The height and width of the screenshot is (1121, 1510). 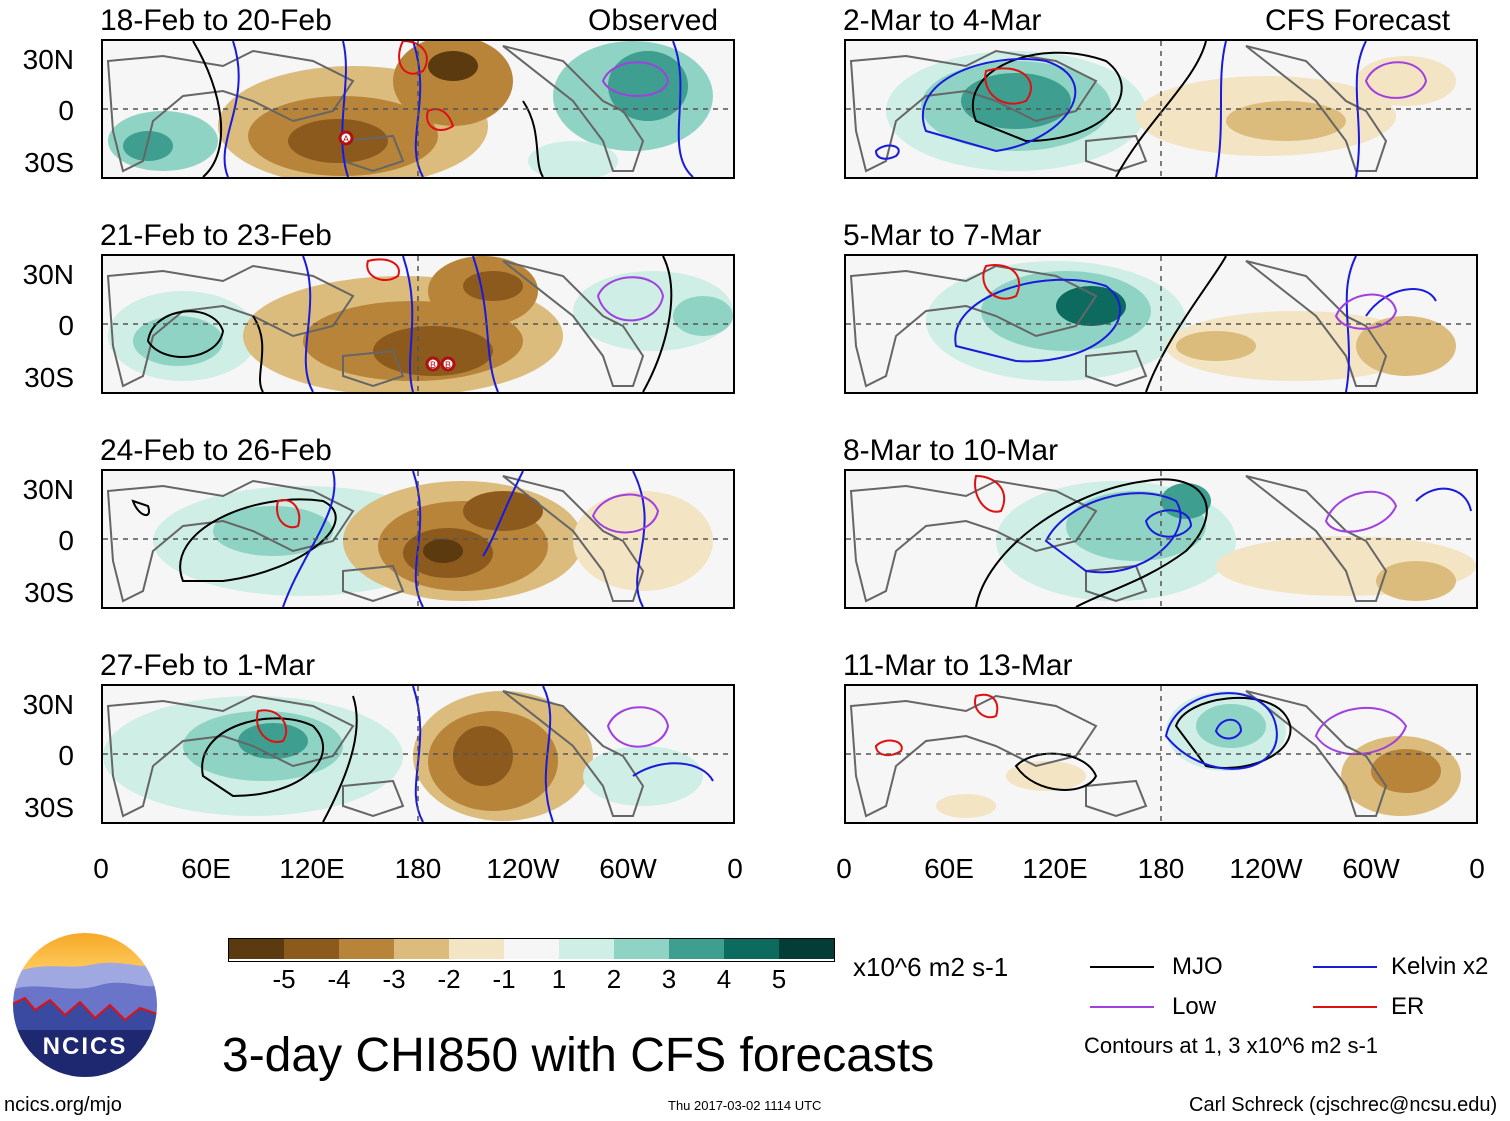 I want to click on legend-line-kelvin, so click(x=1345, y=967).